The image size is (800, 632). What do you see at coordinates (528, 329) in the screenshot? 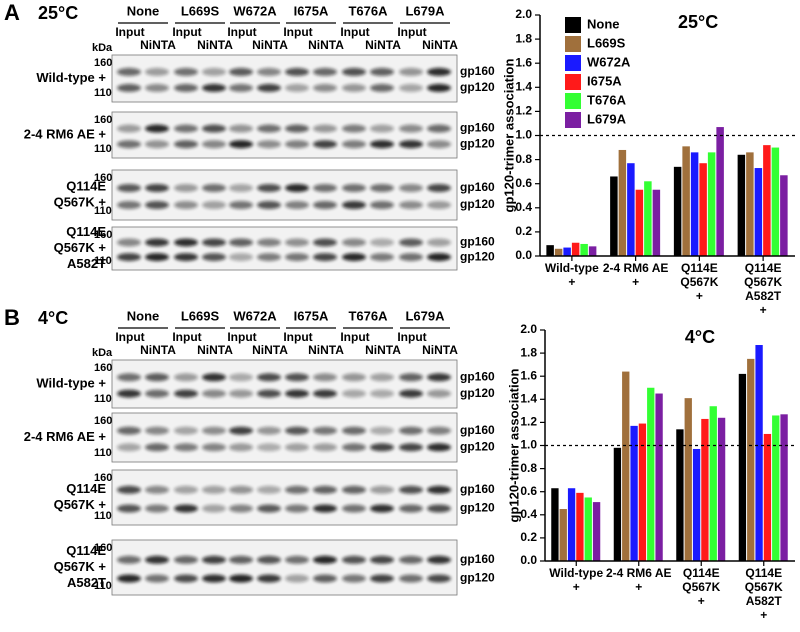
I see `y-tick-label: 2.0` at bounding box center [528, 329].